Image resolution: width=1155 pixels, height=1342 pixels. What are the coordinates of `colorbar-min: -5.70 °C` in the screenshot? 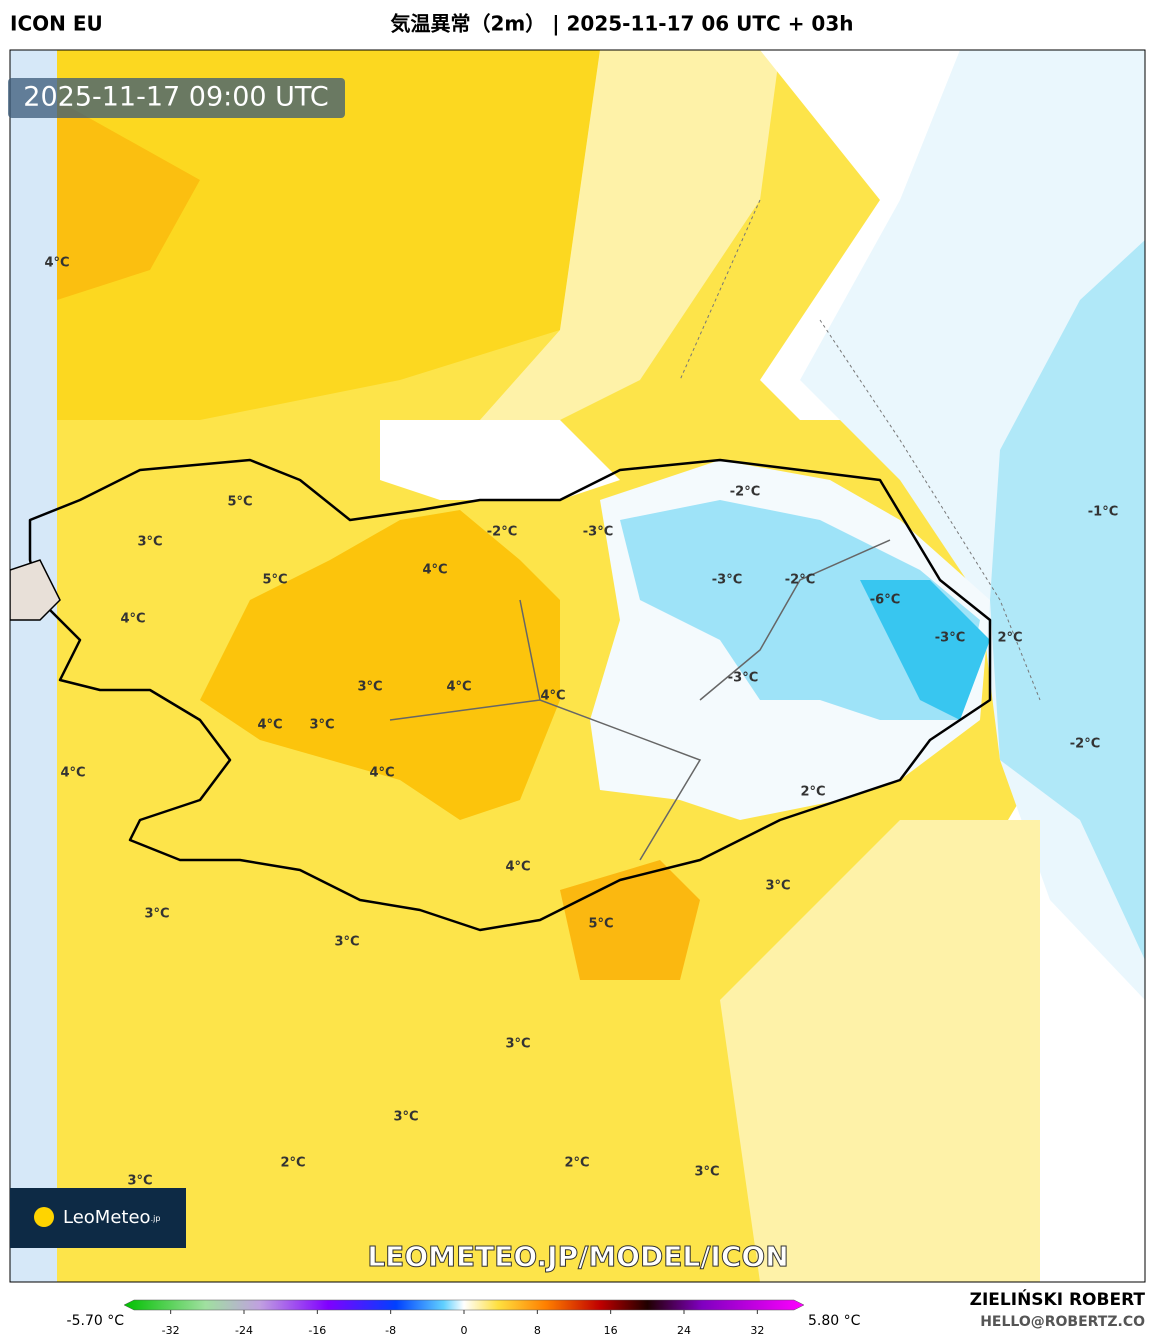 It's located at (96, 1321).